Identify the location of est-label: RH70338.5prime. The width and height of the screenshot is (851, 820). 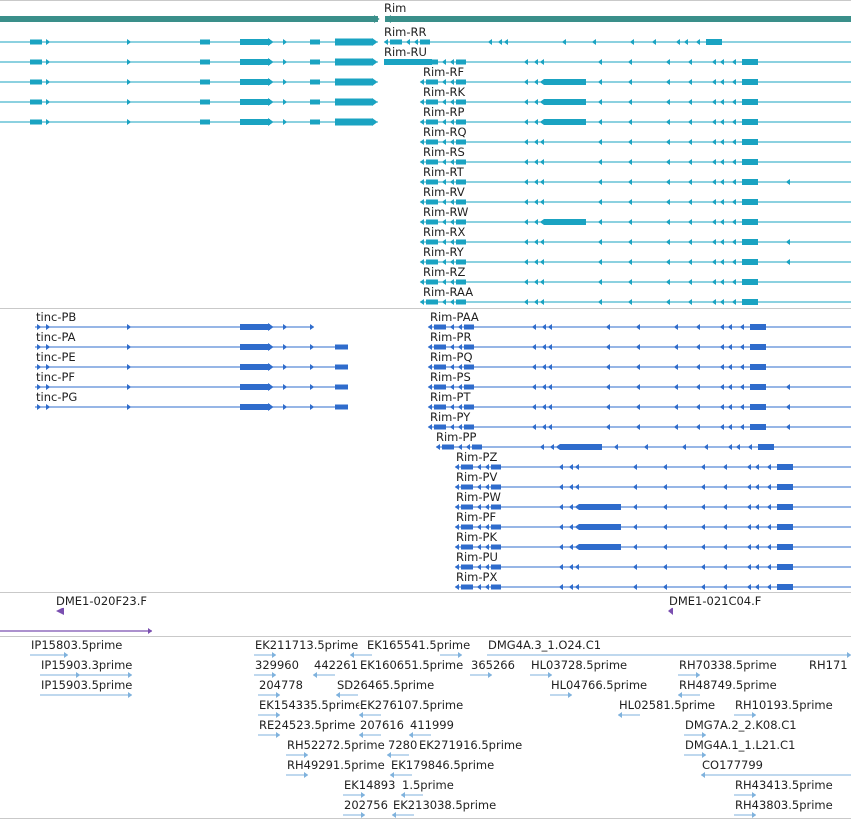
(728, 665).